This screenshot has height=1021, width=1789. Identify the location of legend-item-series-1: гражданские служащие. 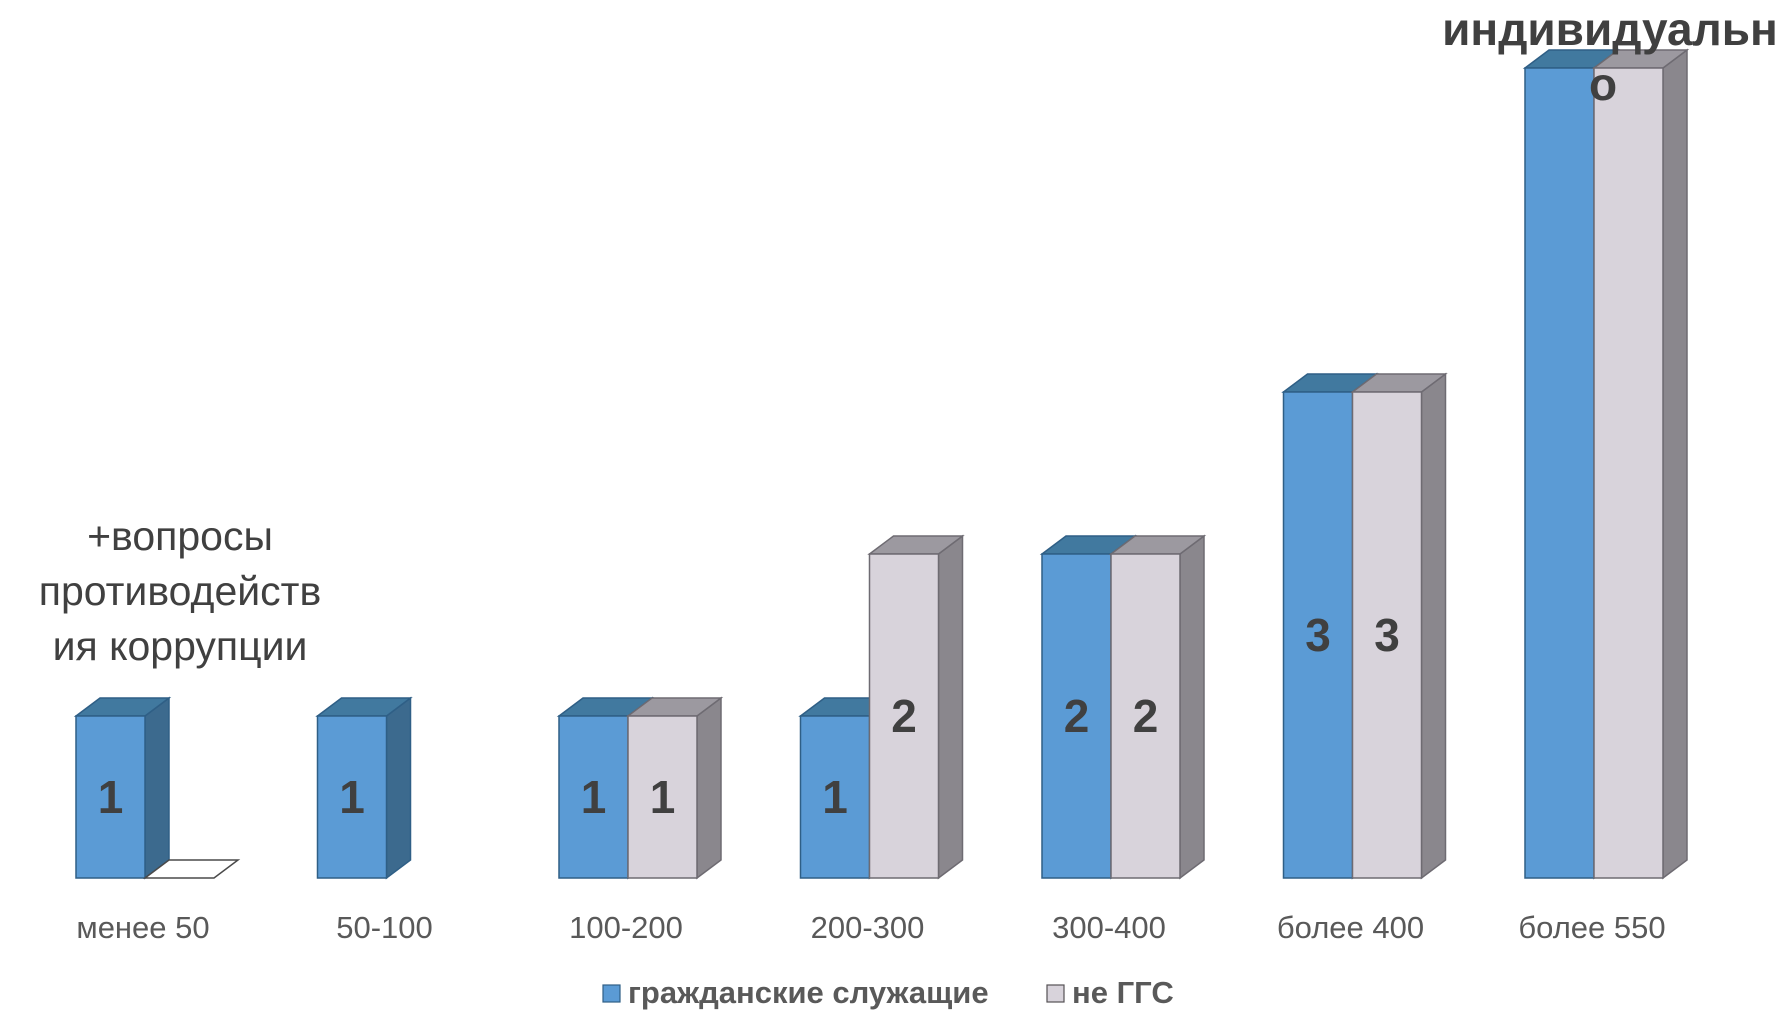
(795, 992).